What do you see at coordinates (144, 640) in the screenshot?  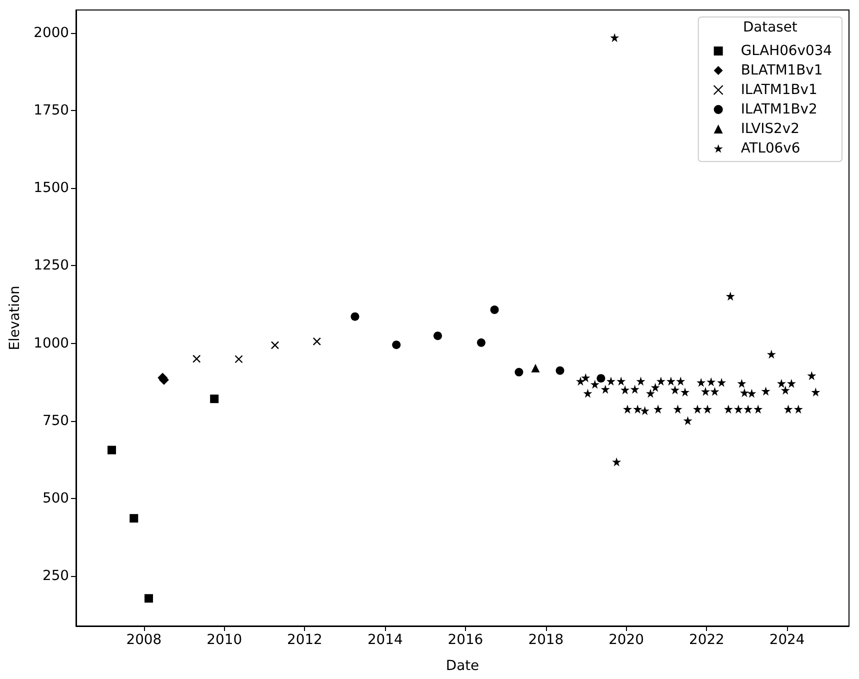 I see `x-tick-label: 2008` at bounding box center [144, 640].